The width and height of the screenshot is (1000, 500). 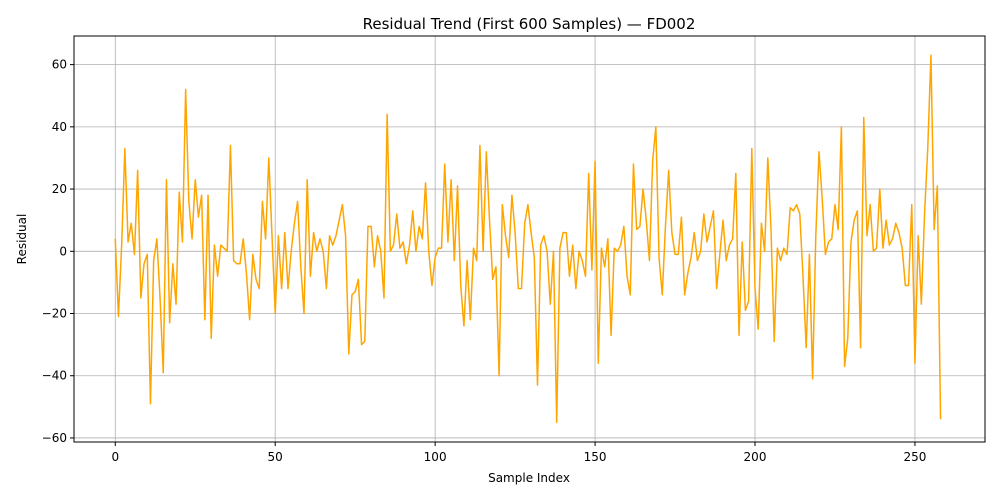 I want to click on y-tick-label: −40, so click(x=54, y=376).